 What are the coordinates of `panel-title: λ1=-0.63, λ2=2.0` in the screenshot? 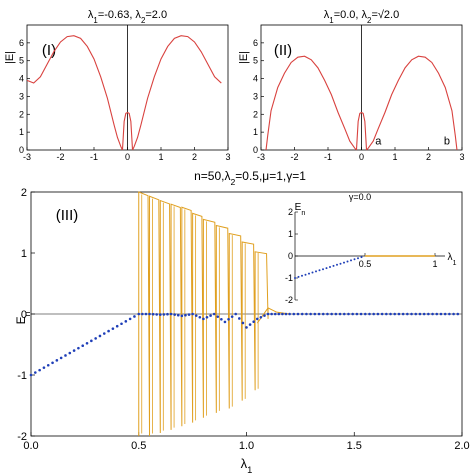 It's located at (127, 17).